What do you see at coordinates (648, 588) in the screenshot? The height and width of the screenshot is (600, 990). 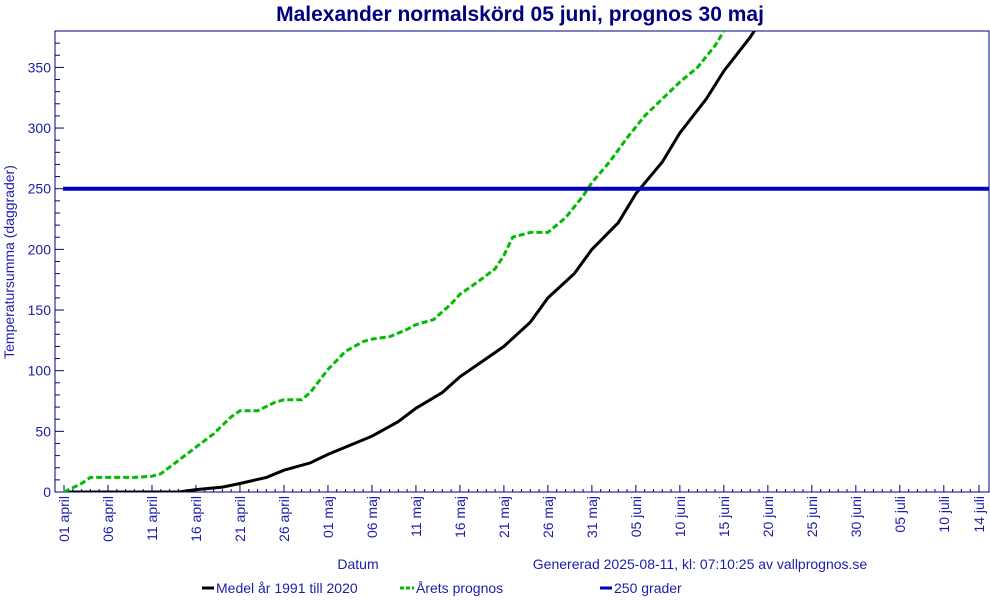 I see `legend-label-250: 250 grader` at bounding box center [648, 588].